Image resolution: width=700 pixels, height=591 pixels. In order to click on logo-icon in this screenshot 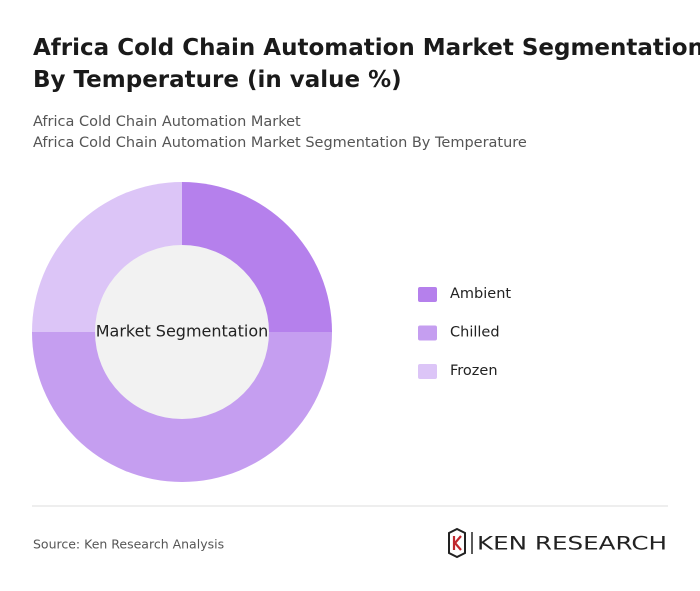, I will do `click(457, 543)`.